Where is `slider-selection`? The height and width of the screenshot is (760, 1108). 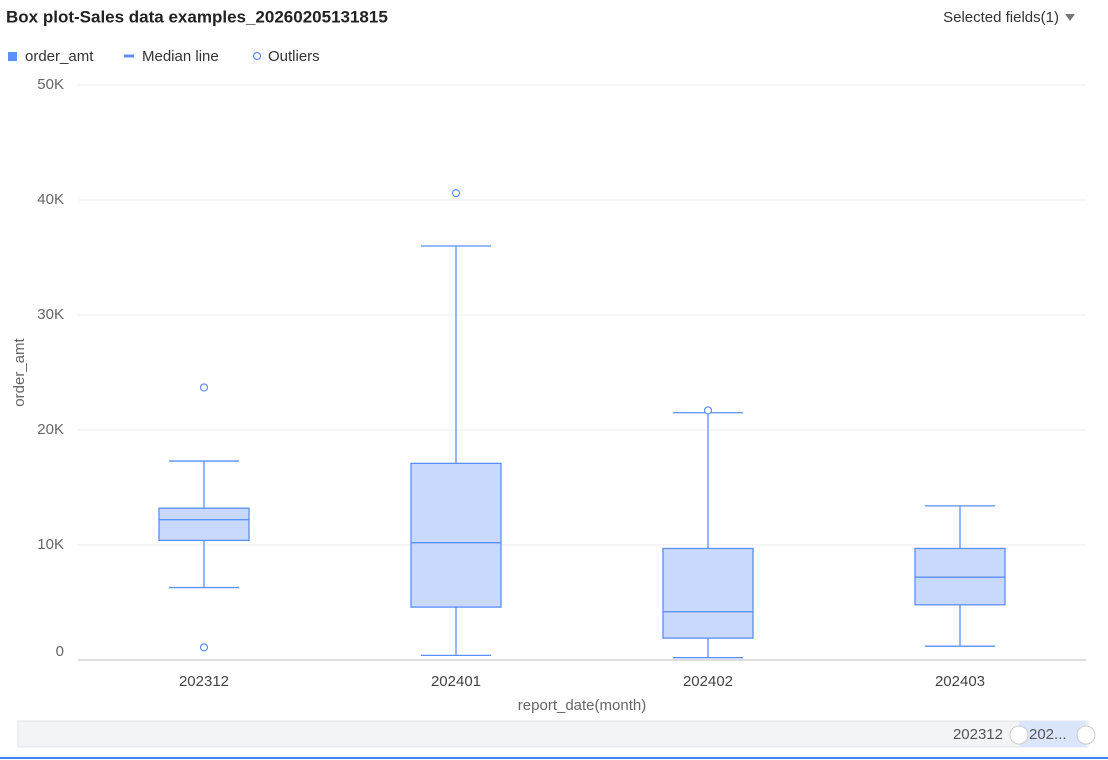 slider-selection is located at coordinates (1052, 734).